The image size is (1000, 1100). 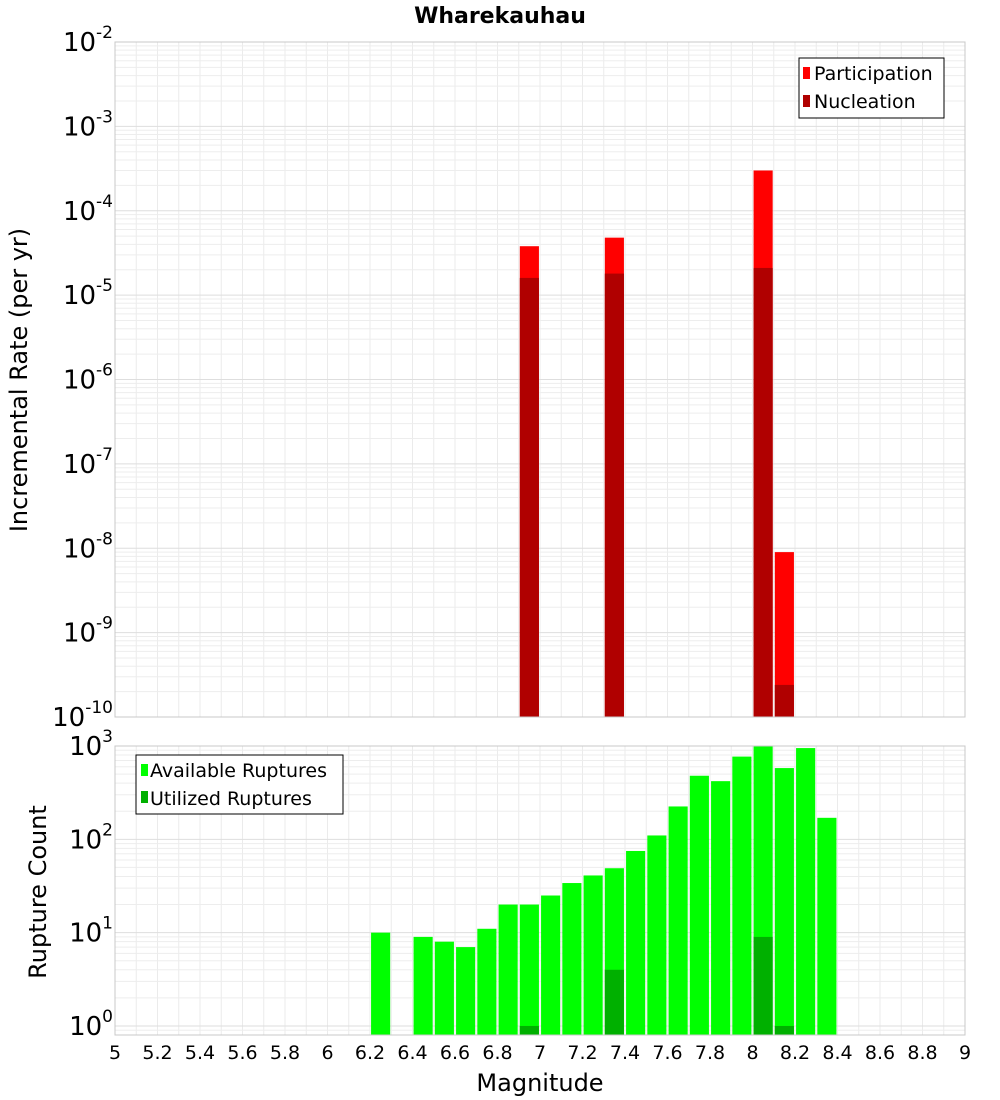 I want to click on x-axis-label: Magnitude, so click(x=539, y=1083).